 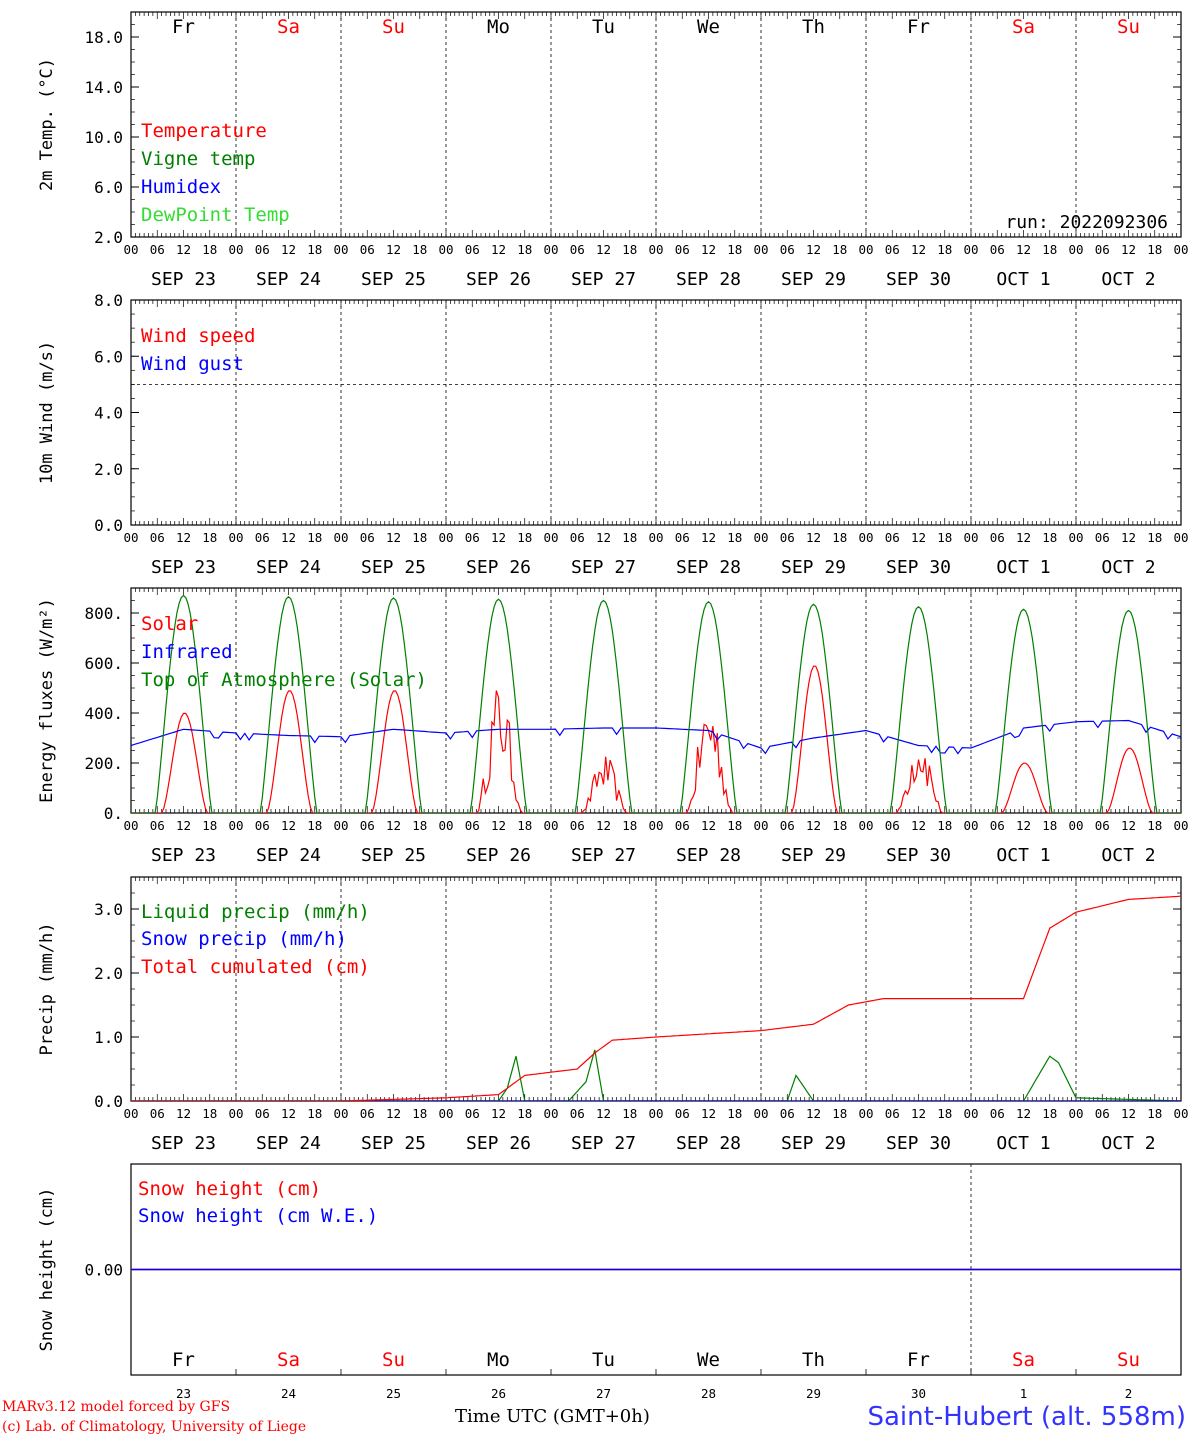 What do you see at coordinates (708, 1393) in the screenshot?
I see `day-number-label: 28` at bounding box center [708, 1393].